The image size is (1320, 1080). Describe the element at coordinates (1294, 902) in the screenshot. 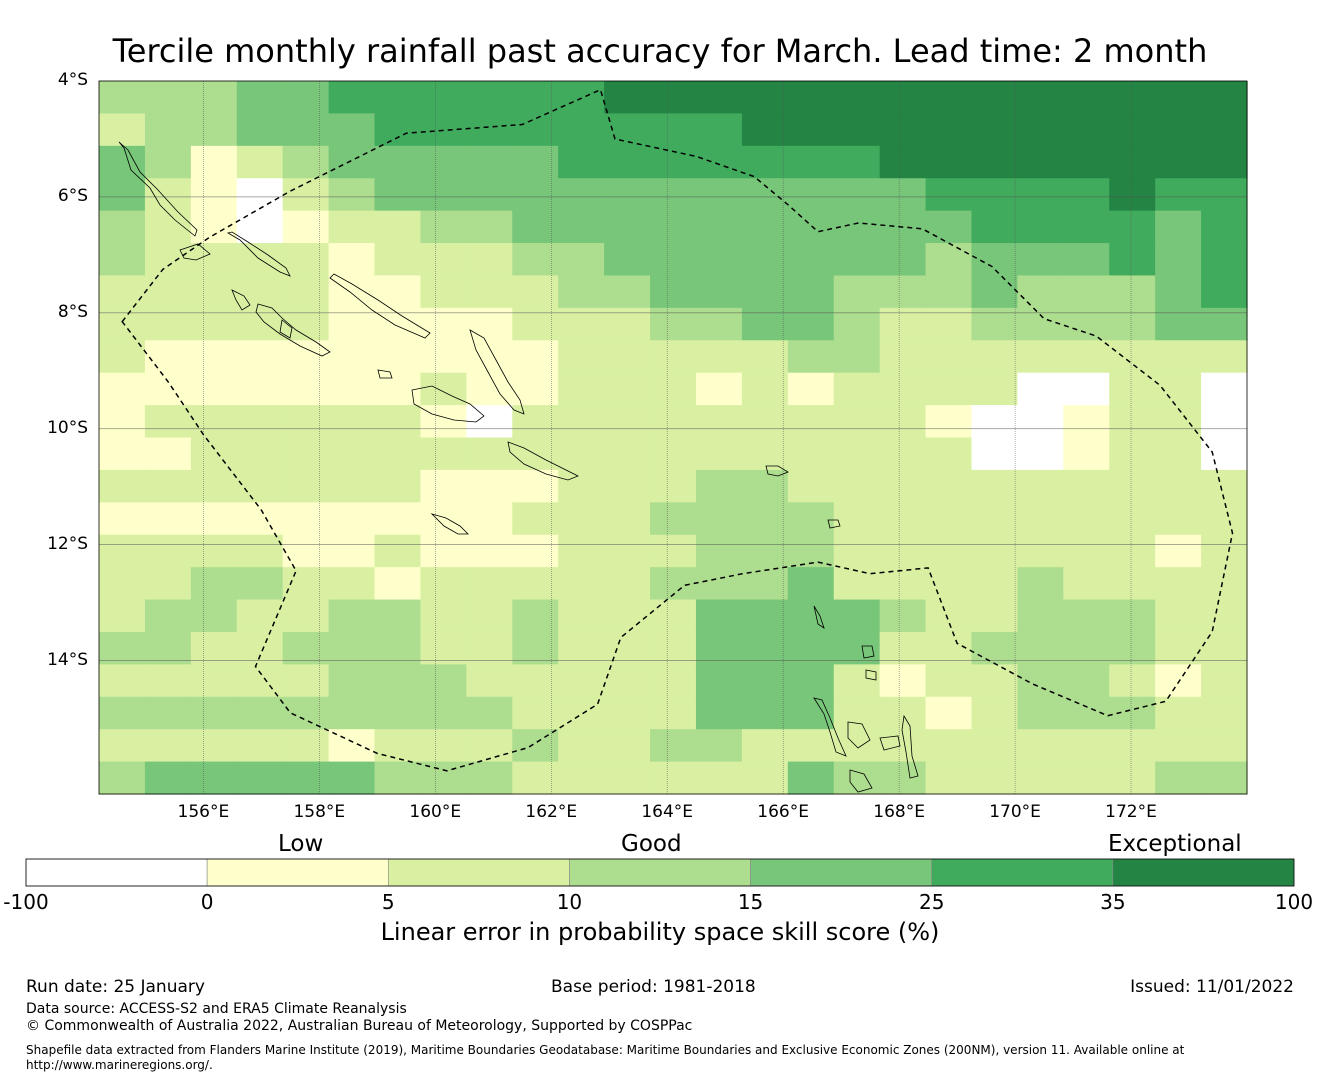

I see `colorbar-tick-label: 100` at that location.